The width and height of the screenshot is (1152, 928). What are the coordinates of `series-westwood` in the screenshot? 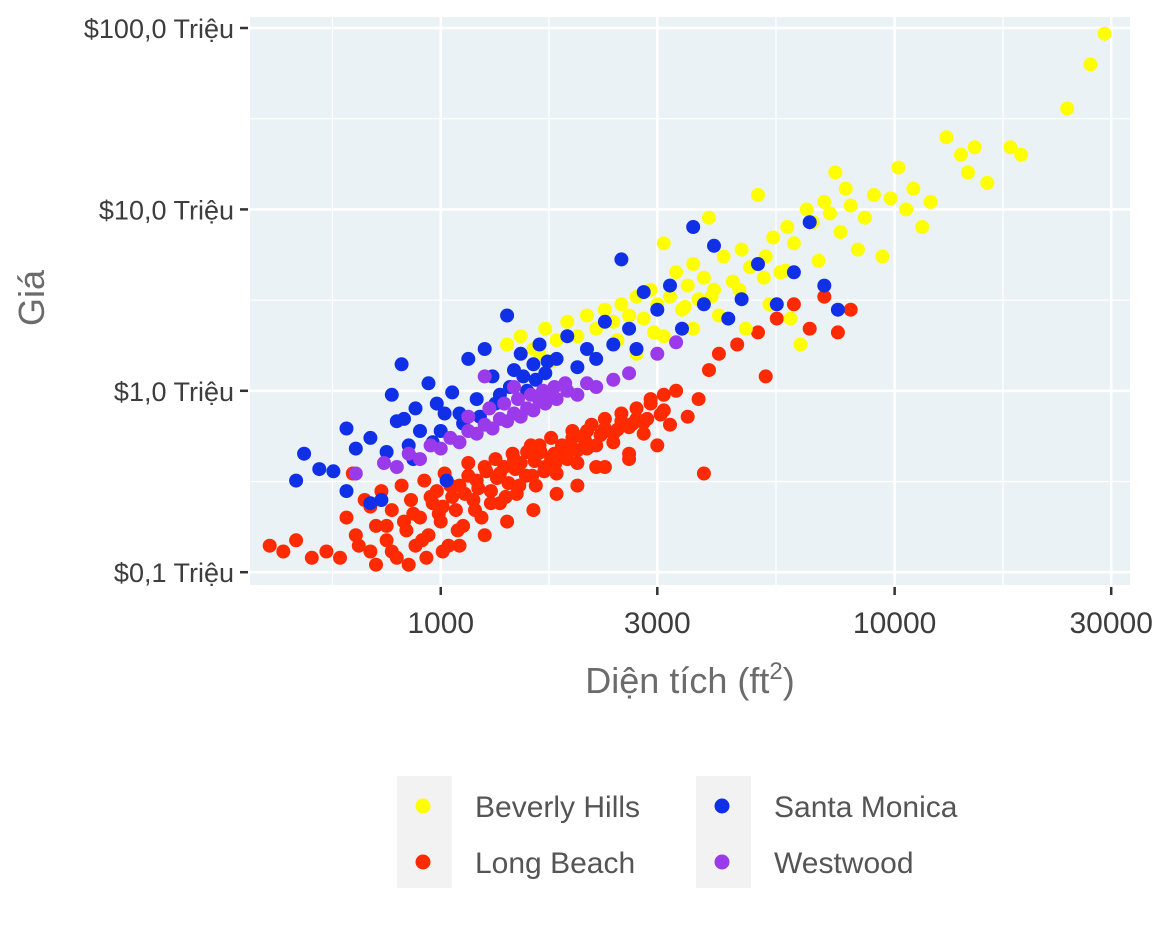 It's located at (516, 408).